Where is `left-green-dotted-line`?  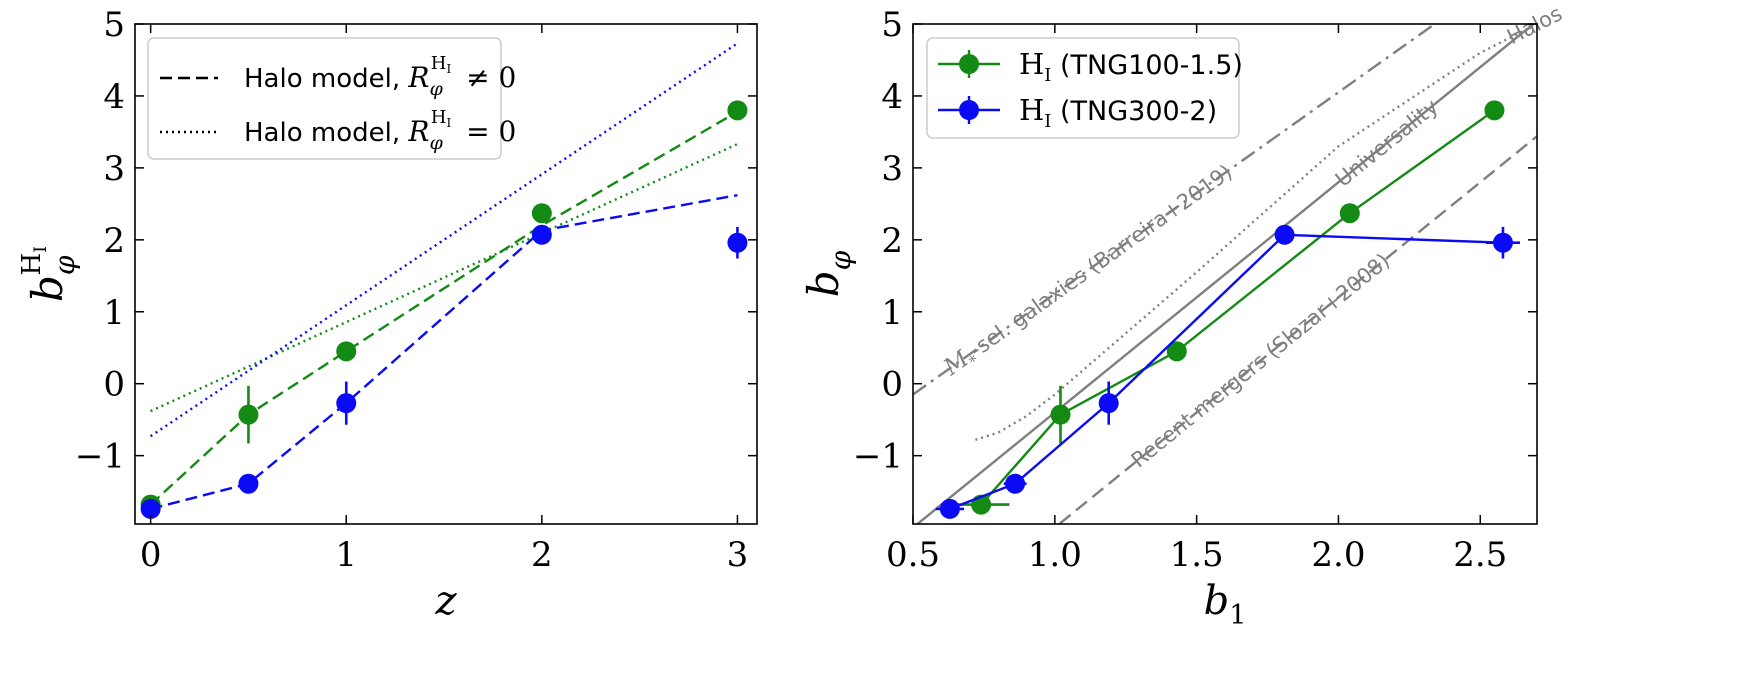
left-green-dotted-line is located at coordinates (444, 278).